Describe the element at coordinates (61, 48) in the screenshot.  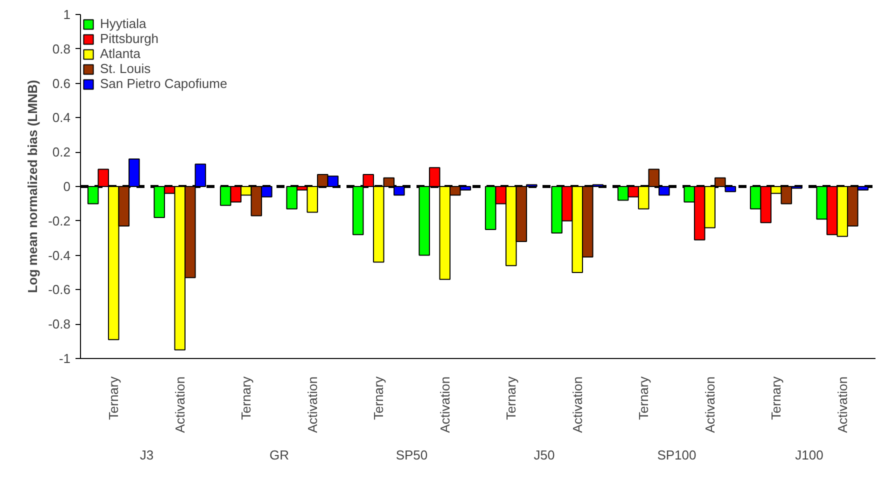
I see `y-tick-label: 0.8` at that location.